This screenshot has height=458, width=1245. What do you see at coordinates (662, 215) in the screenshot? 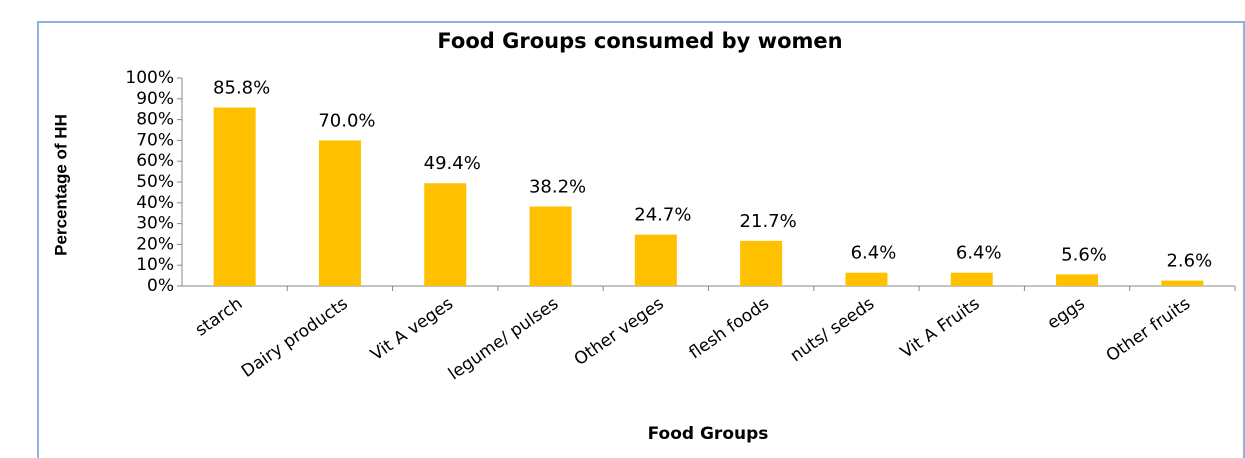
I see `data-label: 24.7%` at bounding box center [662, 215].